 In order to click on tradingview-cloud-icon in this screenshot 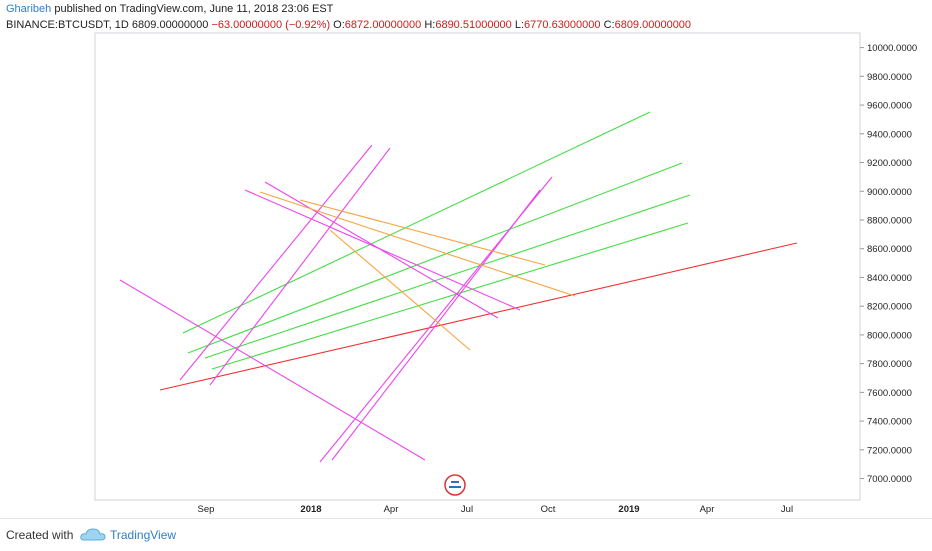, I will do `click(93, 534)`.